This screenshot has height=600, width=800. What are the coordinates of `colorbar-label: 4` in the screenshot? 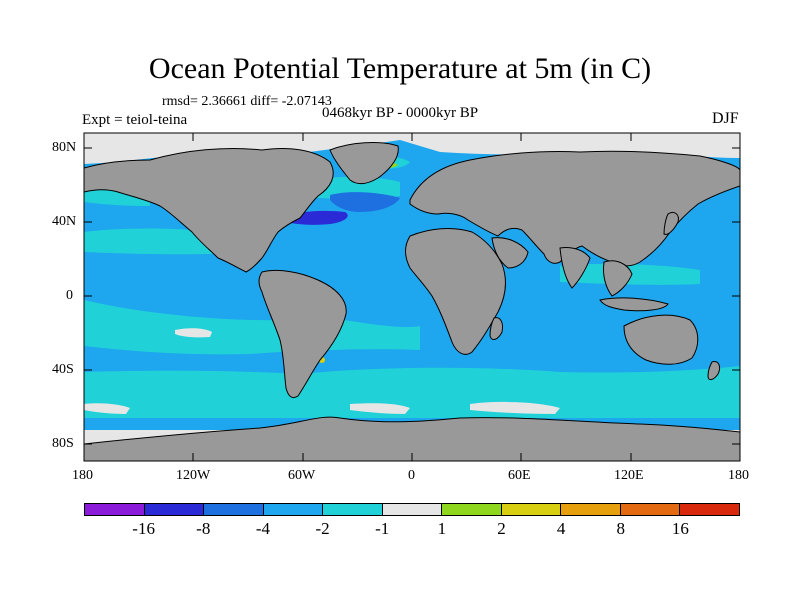 It's located at (561, 528).